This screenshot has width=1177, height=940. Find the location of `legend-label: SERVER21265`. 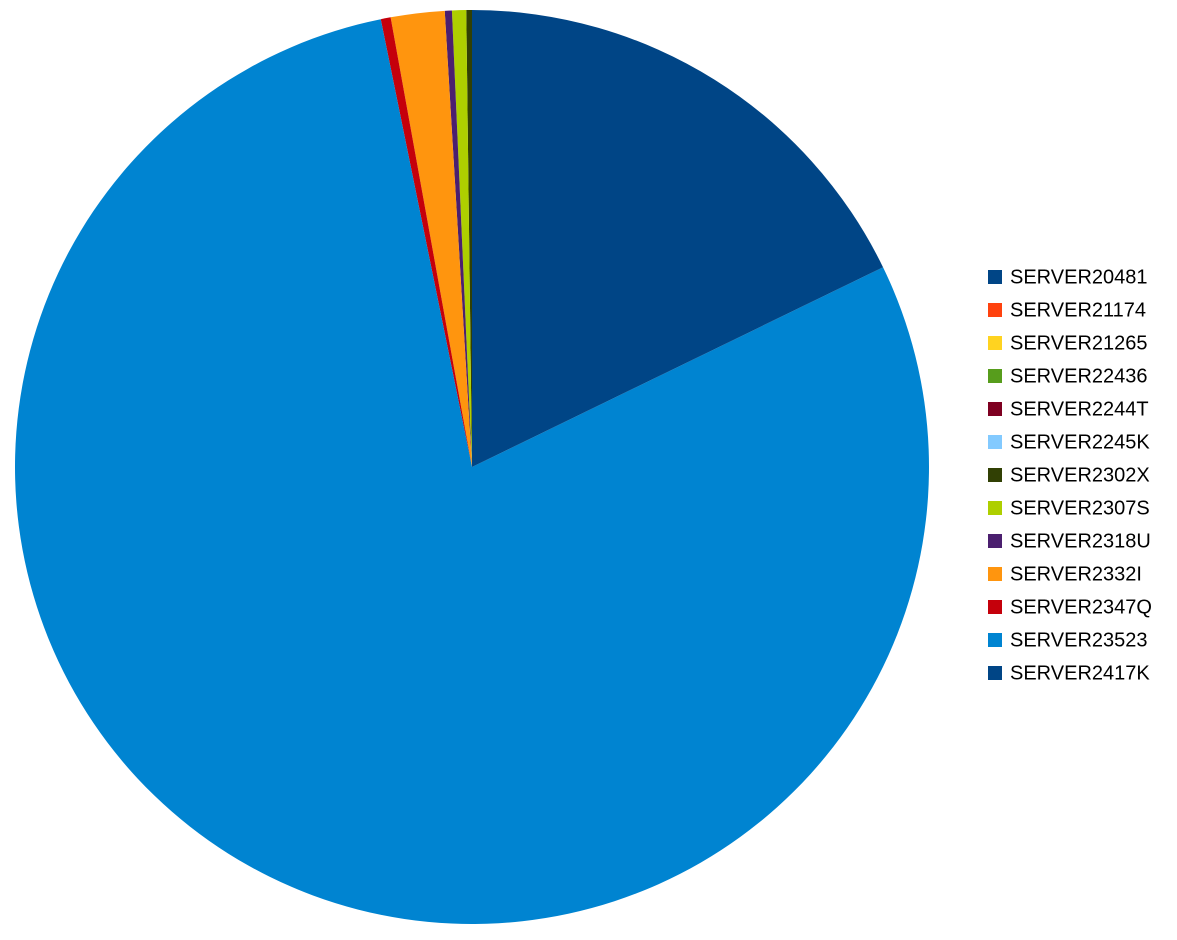

legend-label: SERVER21265 is located at coordinates (1079, 343).